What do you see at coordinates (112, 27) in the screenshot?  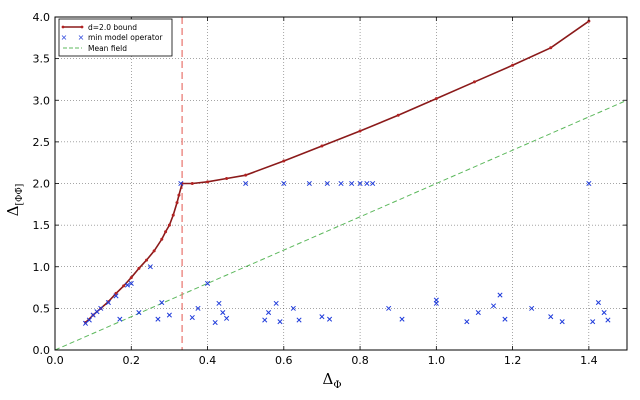 I see `legend-label-bound: d=2.0 bound` at bounding box center [112, 27].